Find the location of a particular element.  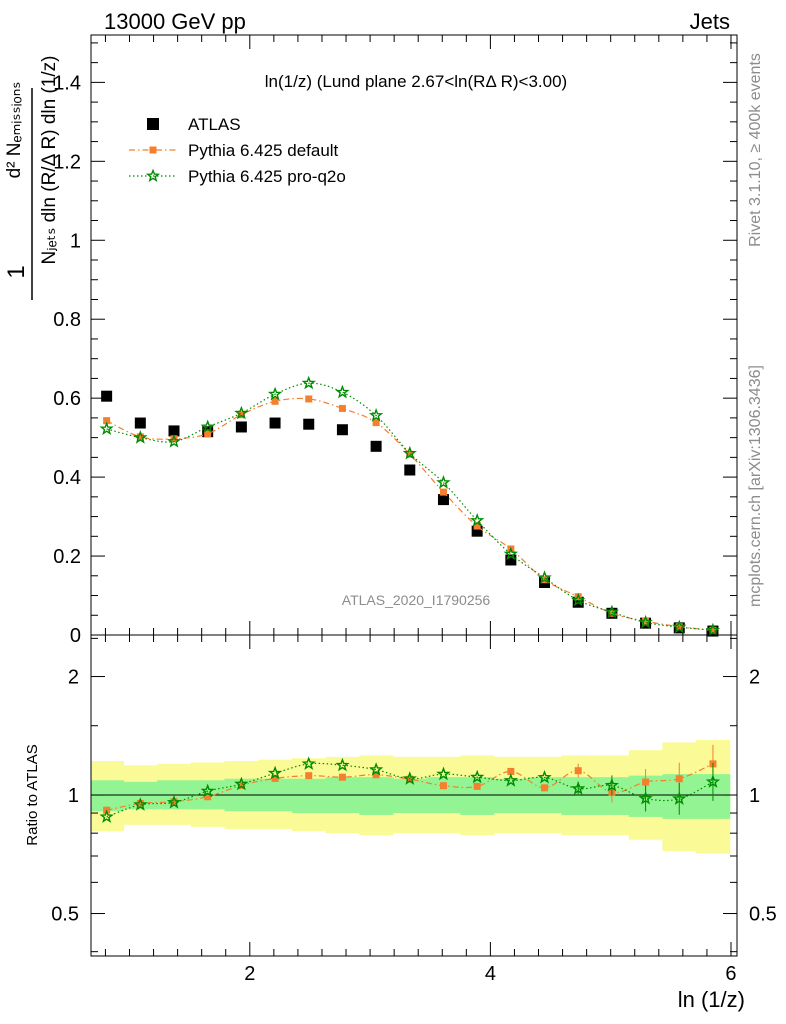

y-tick-label: 1 is located at coordinates (75, 241).